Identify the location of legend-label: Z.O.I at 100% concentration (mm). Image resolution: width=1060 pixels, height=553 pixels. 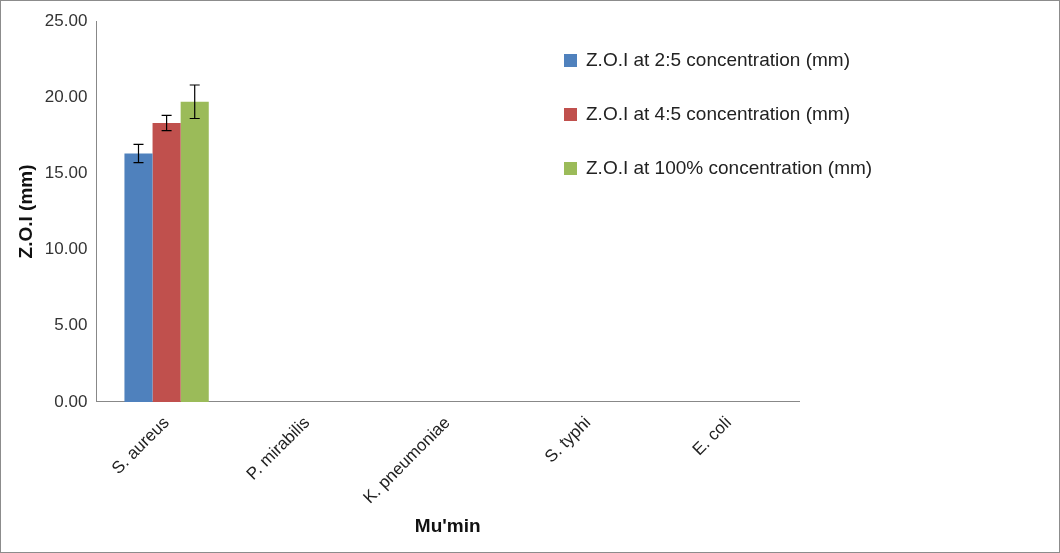
(729, 168).